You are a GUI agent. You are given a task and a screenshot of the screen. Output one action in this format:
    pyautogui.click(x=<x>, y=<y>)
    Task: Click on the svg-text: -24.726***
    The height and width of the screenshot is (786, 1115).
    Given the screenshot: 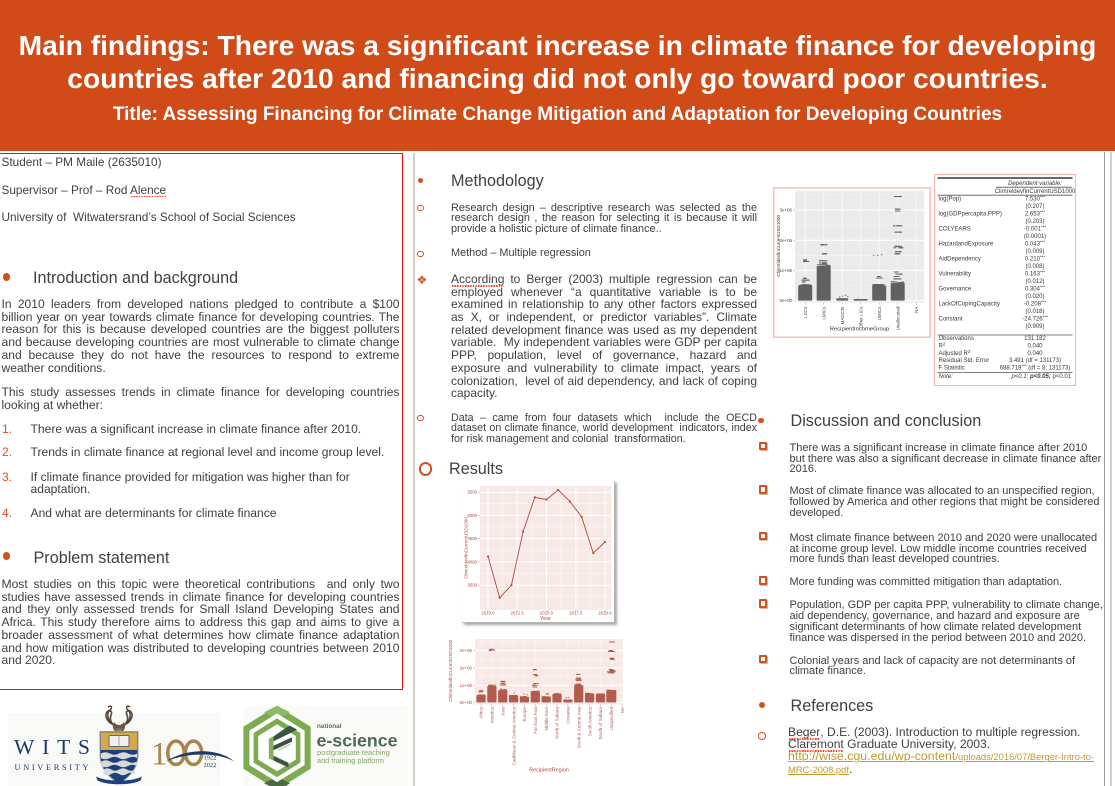 What is the action you would take?
    pyautogui.click(x=1035, y=319)
    